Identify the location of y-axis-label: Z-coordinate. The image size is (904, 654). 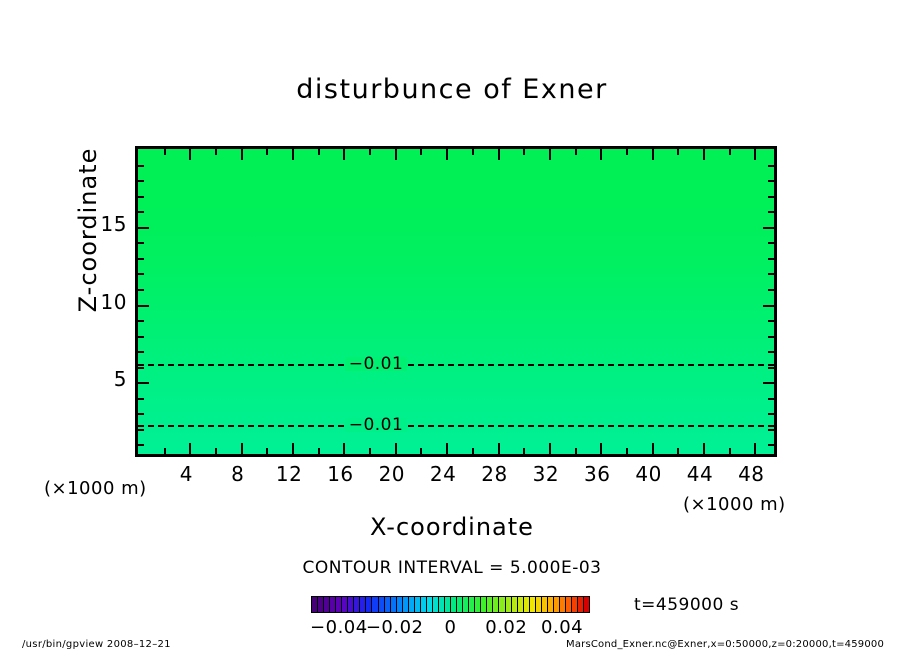
(88, 230).